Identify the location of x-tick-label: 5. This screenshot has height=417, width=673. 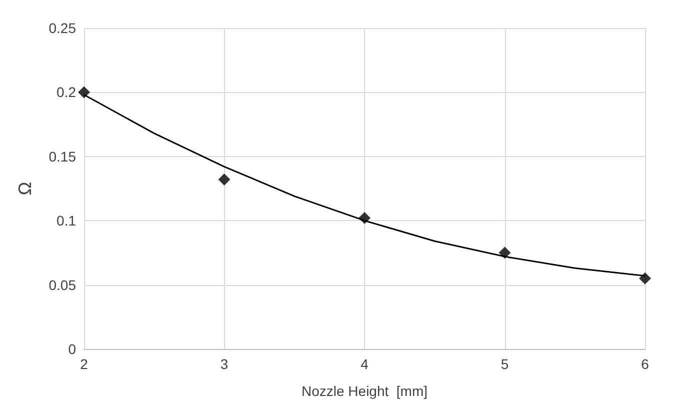
(504, 364).